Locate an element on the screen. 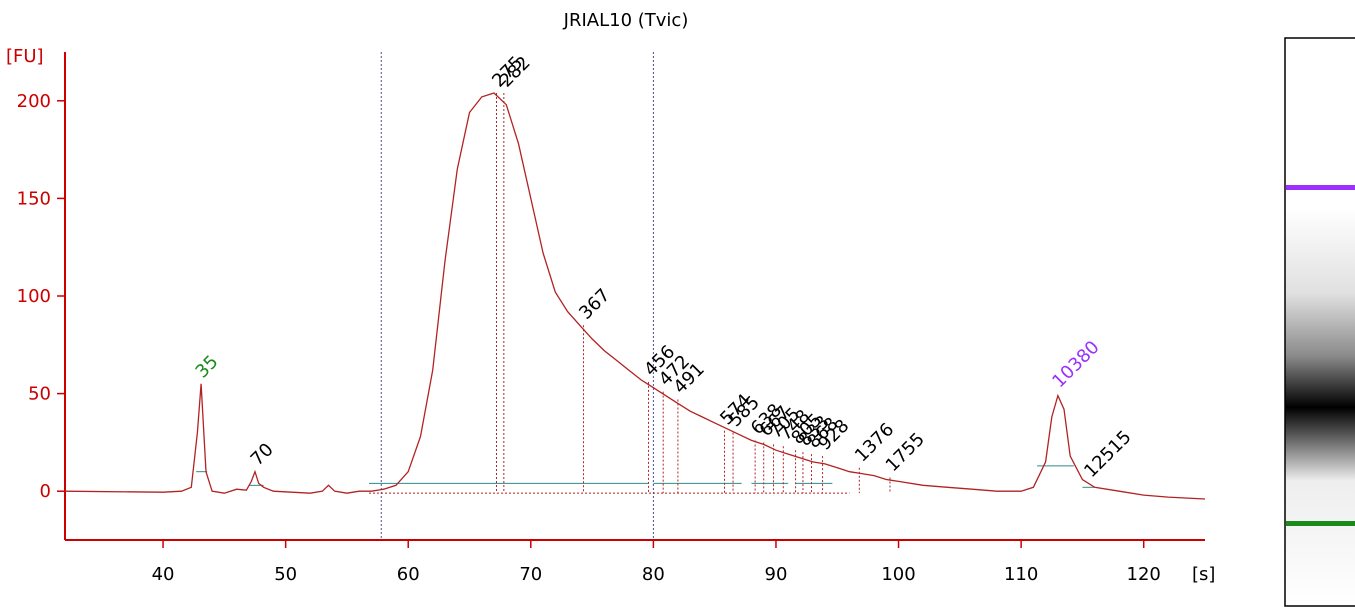 This screenshot has height=607, width=1355. x-tick-label: 80 is located at coordinates (653, 574).